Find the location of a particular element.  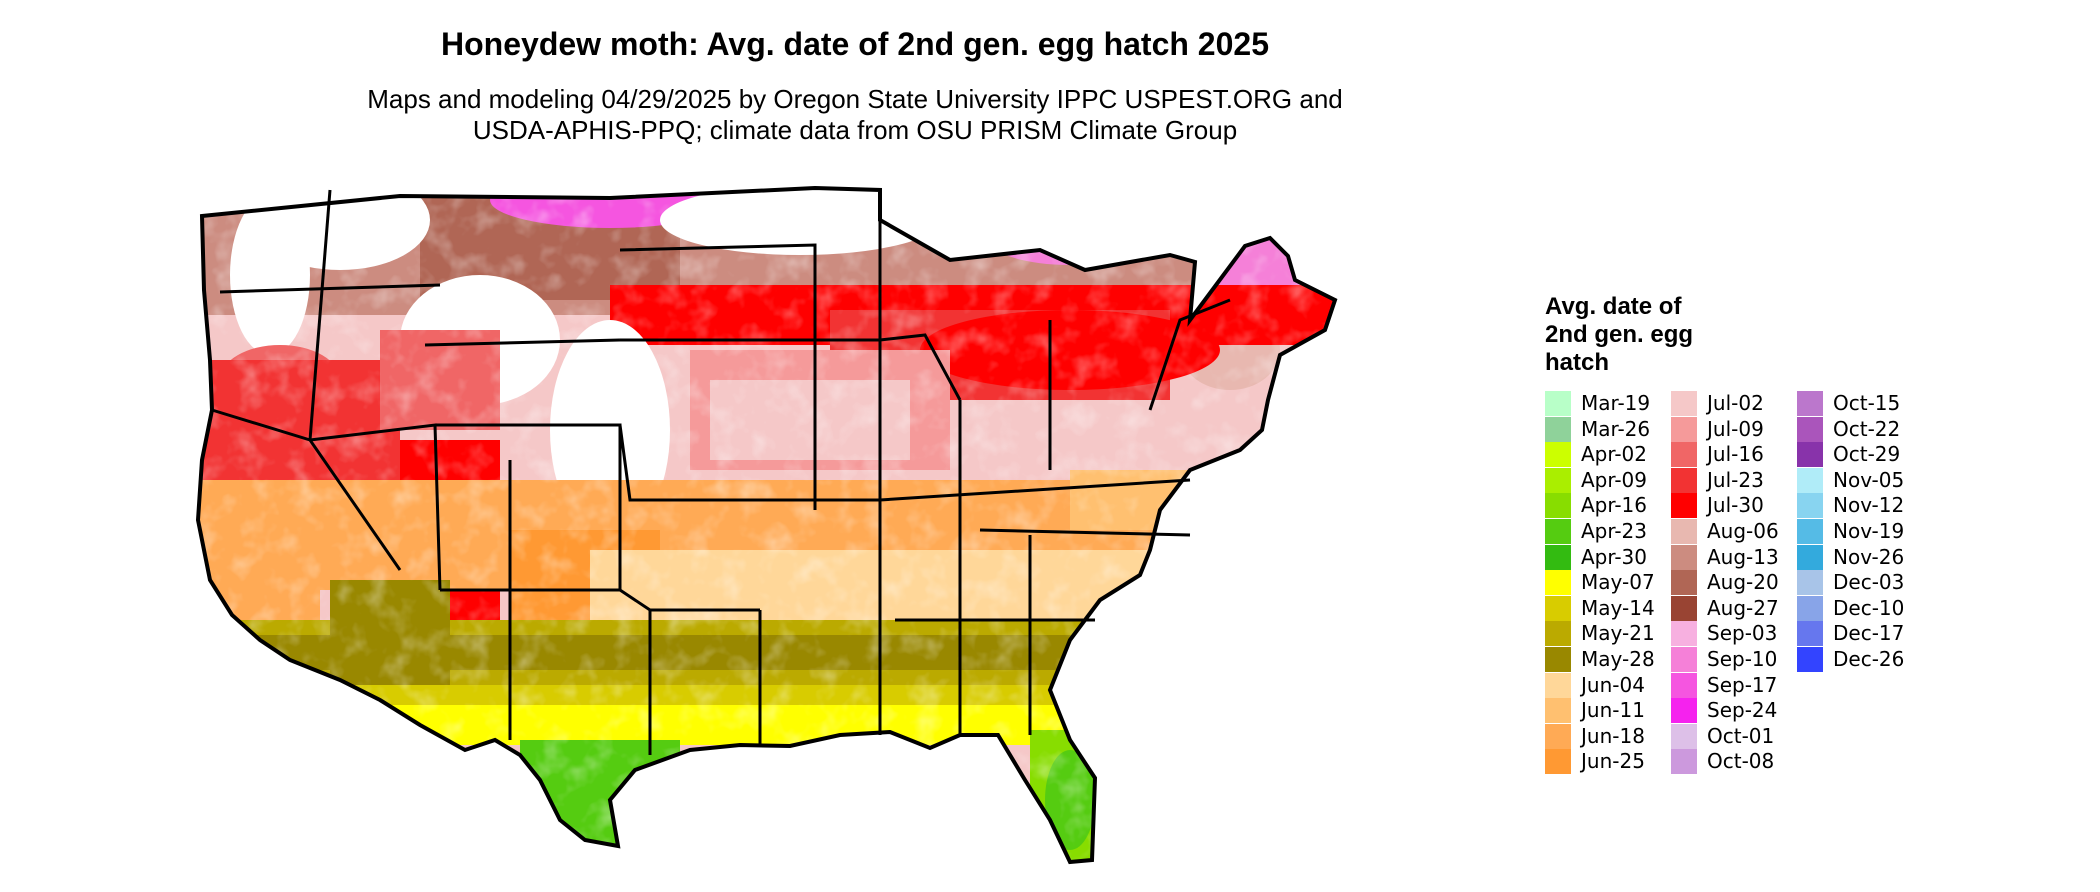

legend-item: Apr-30 is located at coordinates (1610, 557).